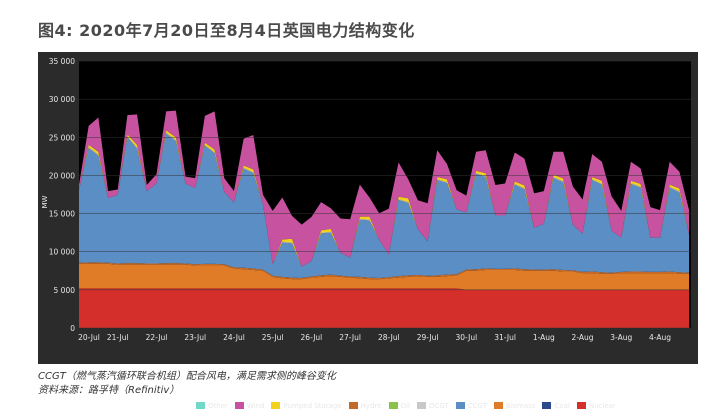  Describe the element at coordinates (312, 337) in the screenshot. I see `x-tick-label: 26-Jul` at that location.